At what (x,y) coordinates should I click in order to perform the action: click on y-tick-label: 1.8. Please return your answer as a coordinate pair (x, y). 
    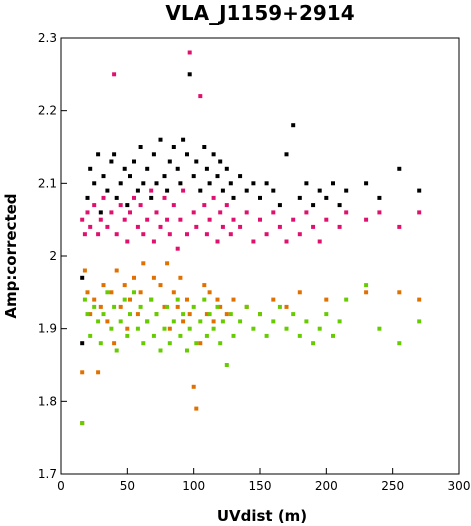
    Looking at the image, I should click on (47, 401).